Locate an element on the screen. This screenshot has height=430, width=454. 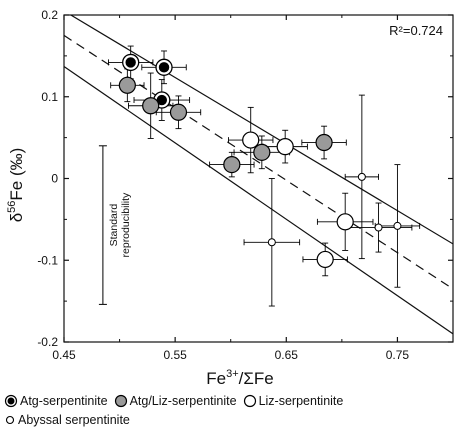
gray-dot-icon is located at coordinates (120, 400).